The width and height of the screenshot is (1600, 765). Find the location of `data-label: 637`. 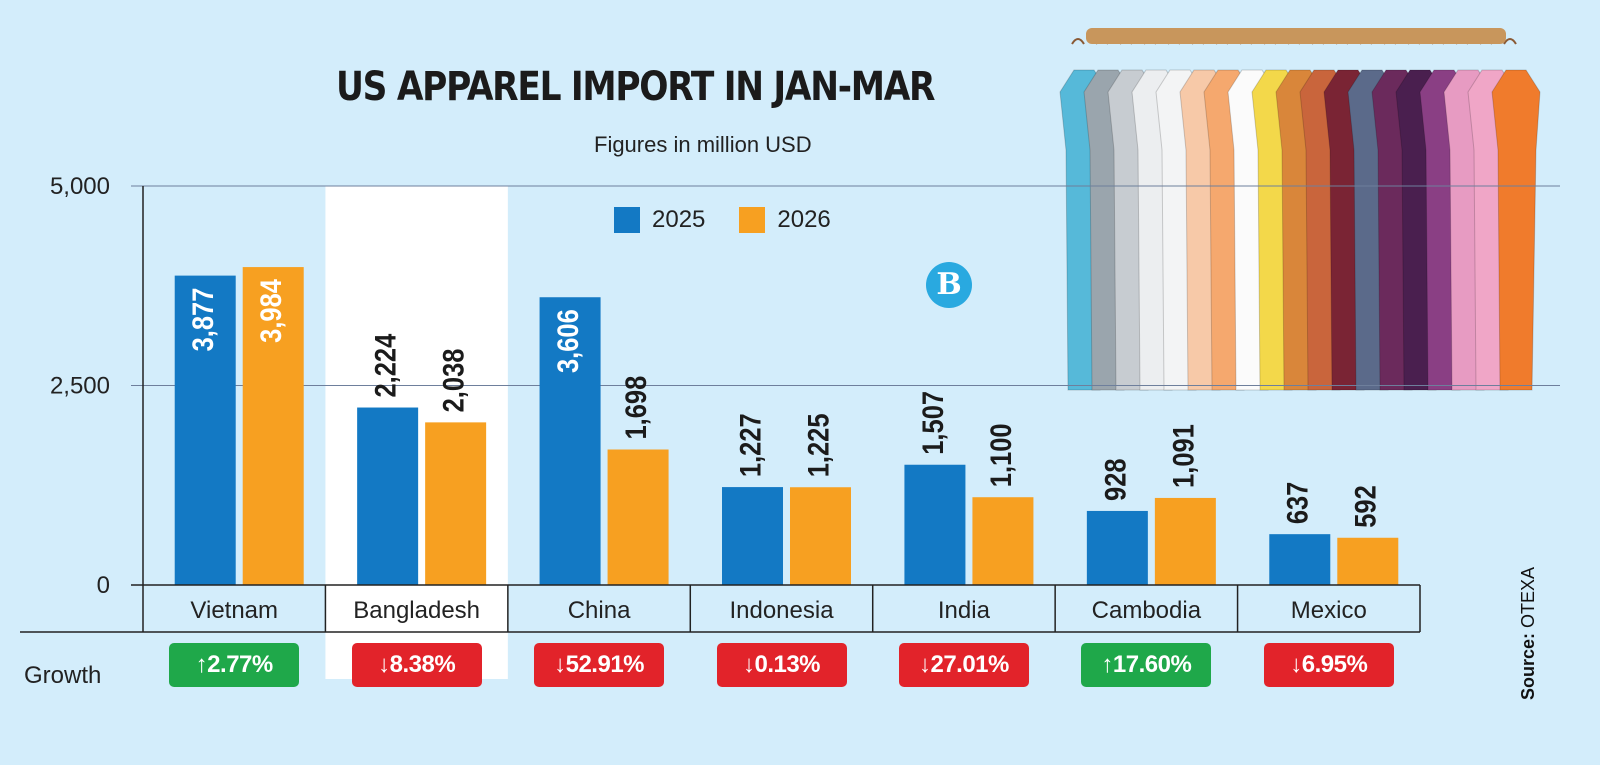

data-label: 637 is located at coordinates (1297, 503).